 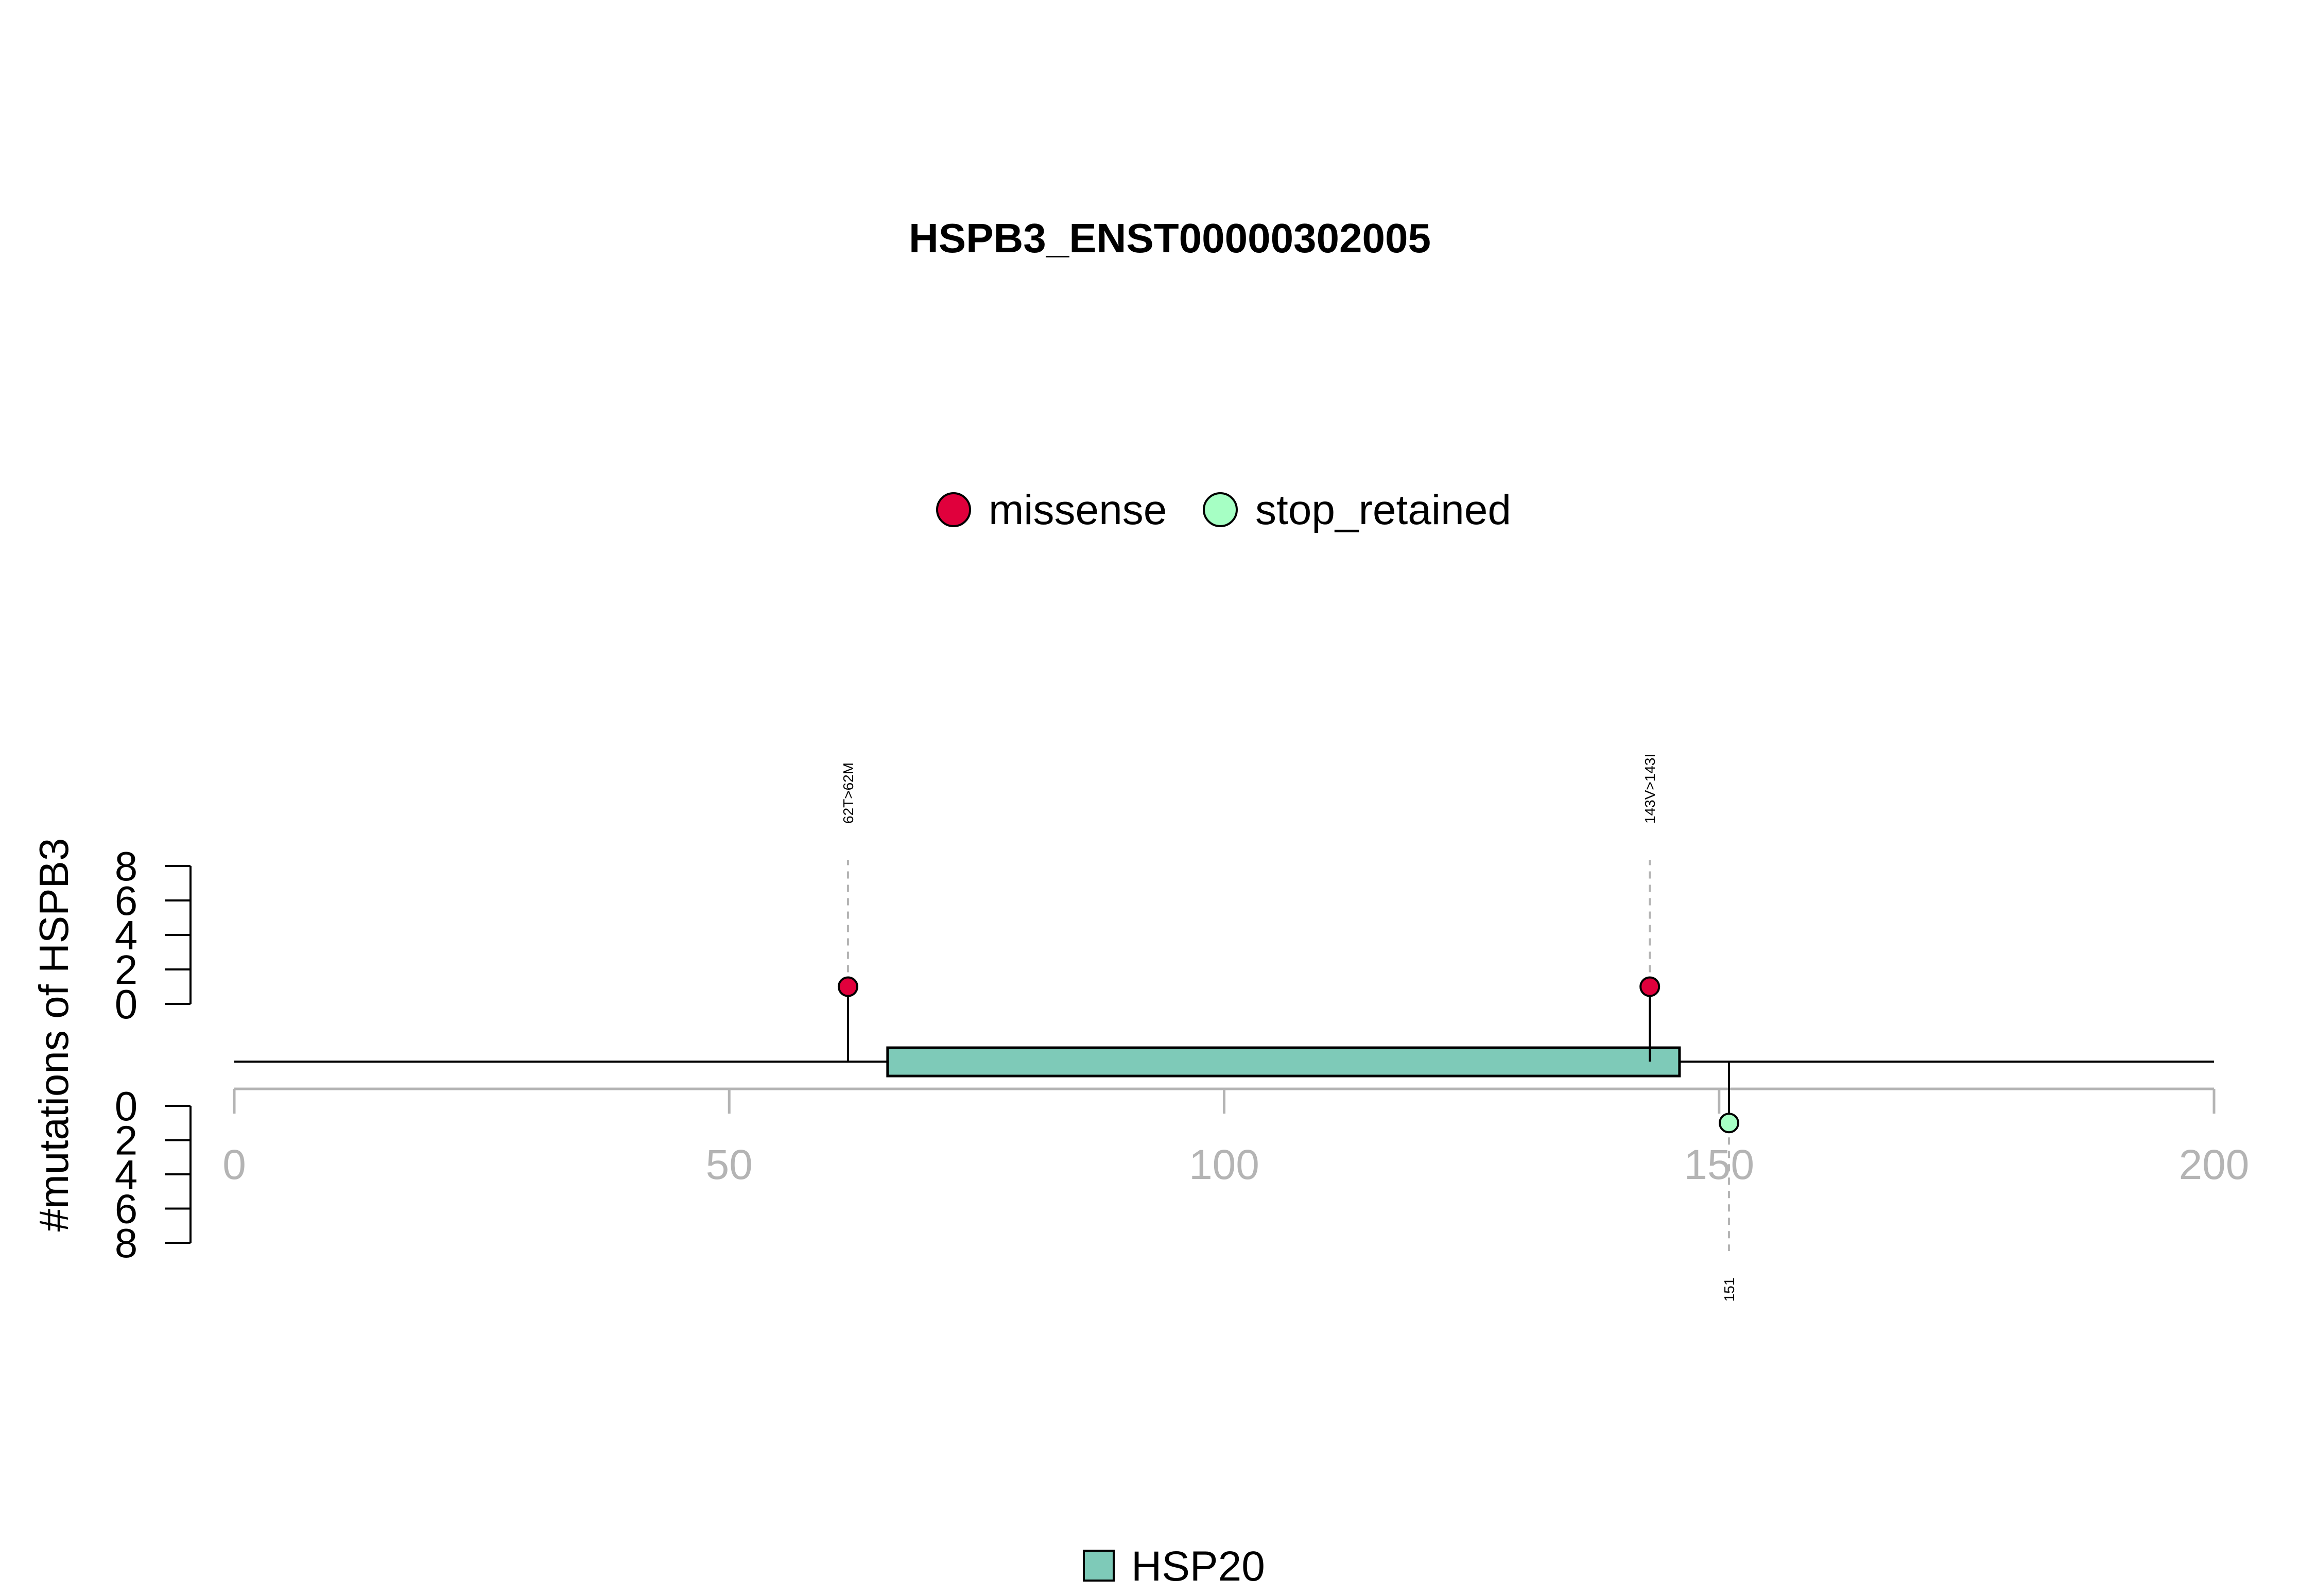 What do you see at coordinates (126, 1209) in the screenshot?
I see `y-bottom-tick-label-6: 6` at bounding box center [126, 1209].